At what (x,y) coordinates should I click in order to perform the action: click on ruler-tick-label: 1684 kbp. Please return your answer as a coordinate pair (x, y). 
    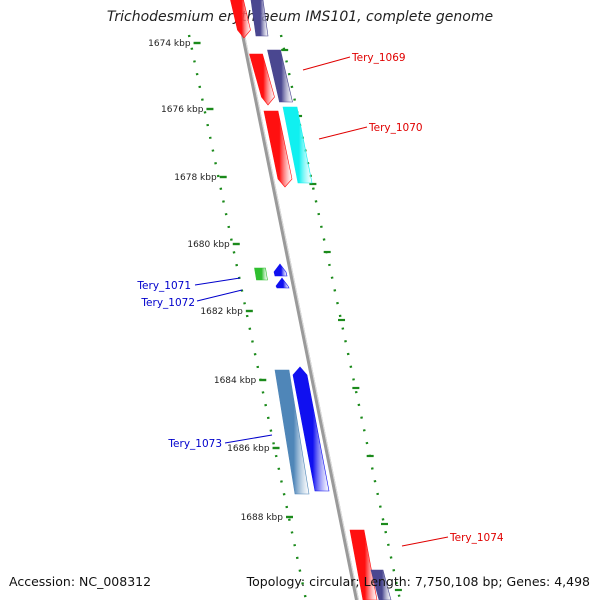
    Looking at the image, I should click on (235, 381).